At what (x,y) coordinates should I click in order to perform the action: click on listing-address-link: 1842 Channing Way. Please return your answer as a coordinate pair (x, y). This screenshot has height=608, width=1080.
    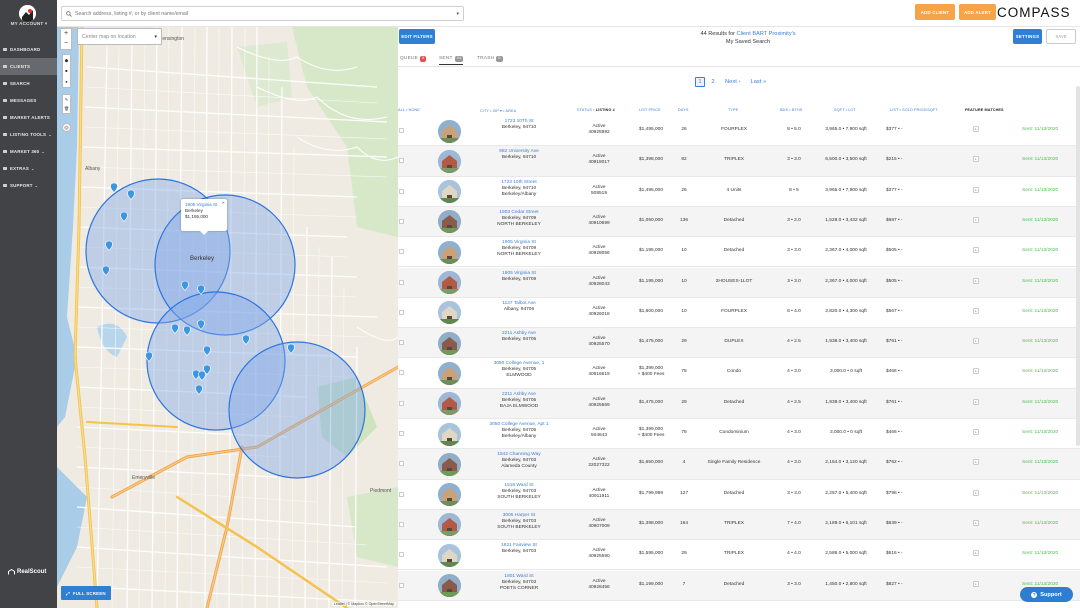
    Looking at the image, I should click on (519, 455).